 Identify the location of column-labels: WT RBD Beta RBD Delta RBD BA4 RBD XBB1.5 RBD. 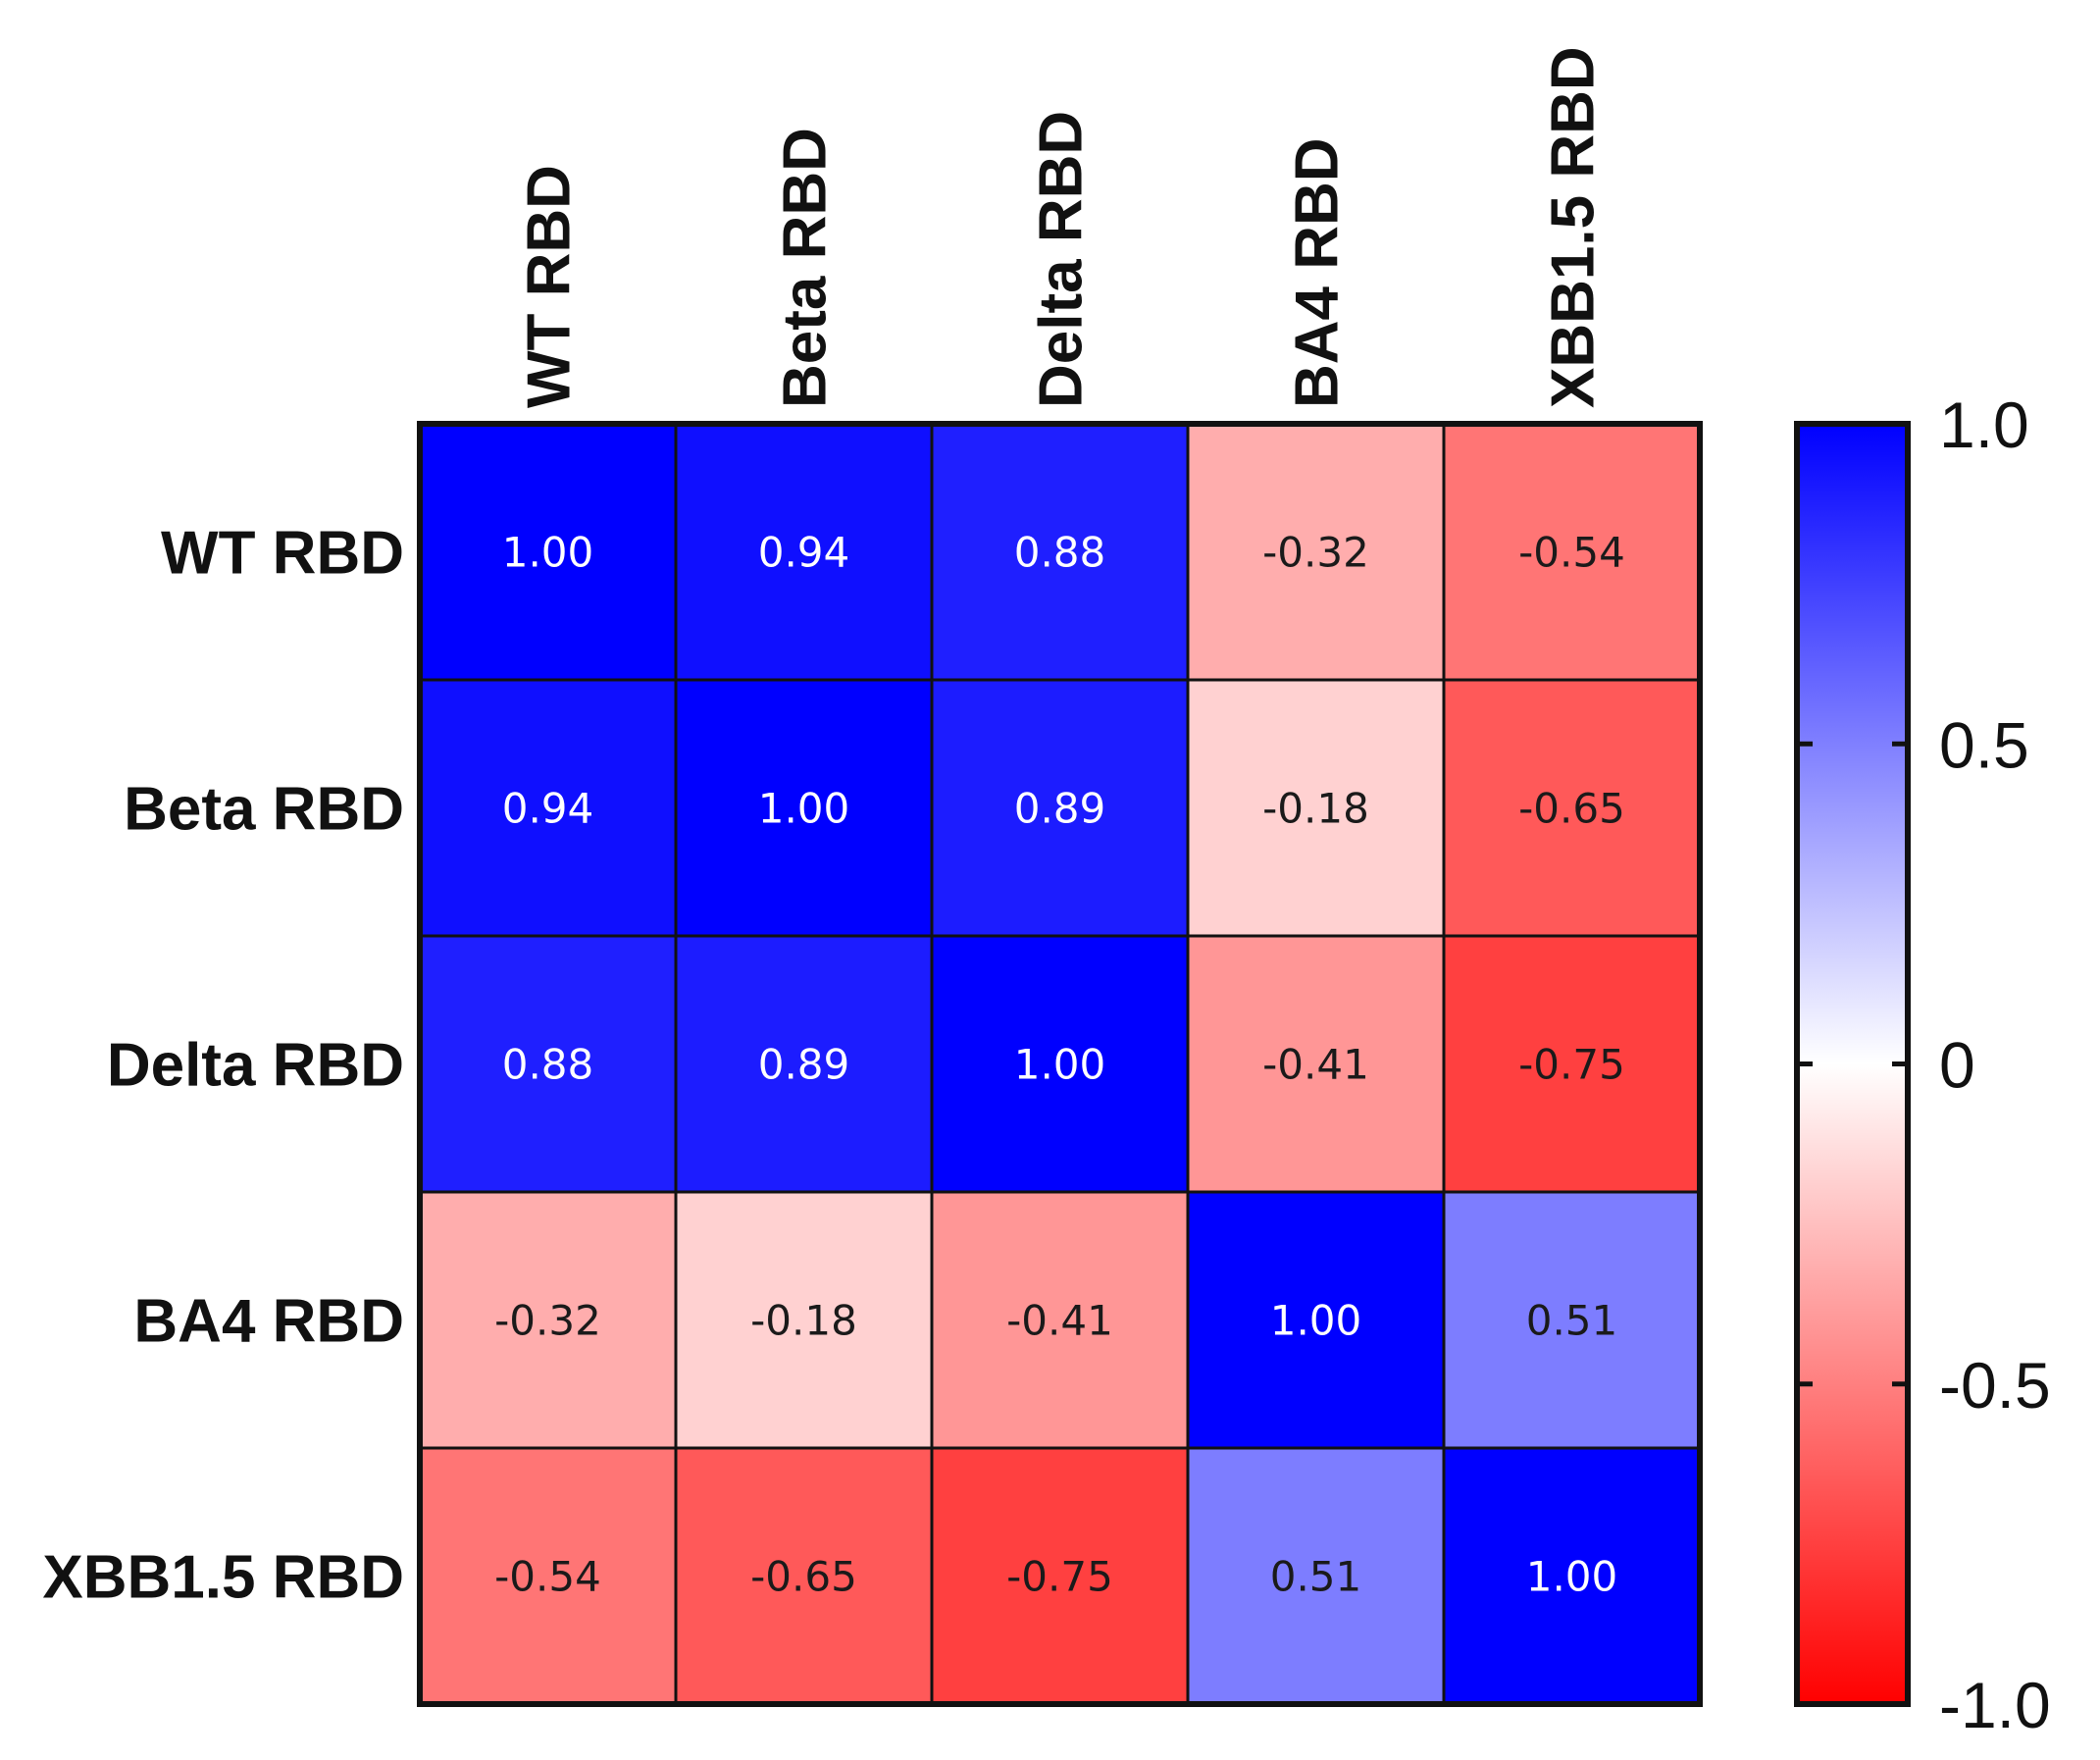
(1062, 227).